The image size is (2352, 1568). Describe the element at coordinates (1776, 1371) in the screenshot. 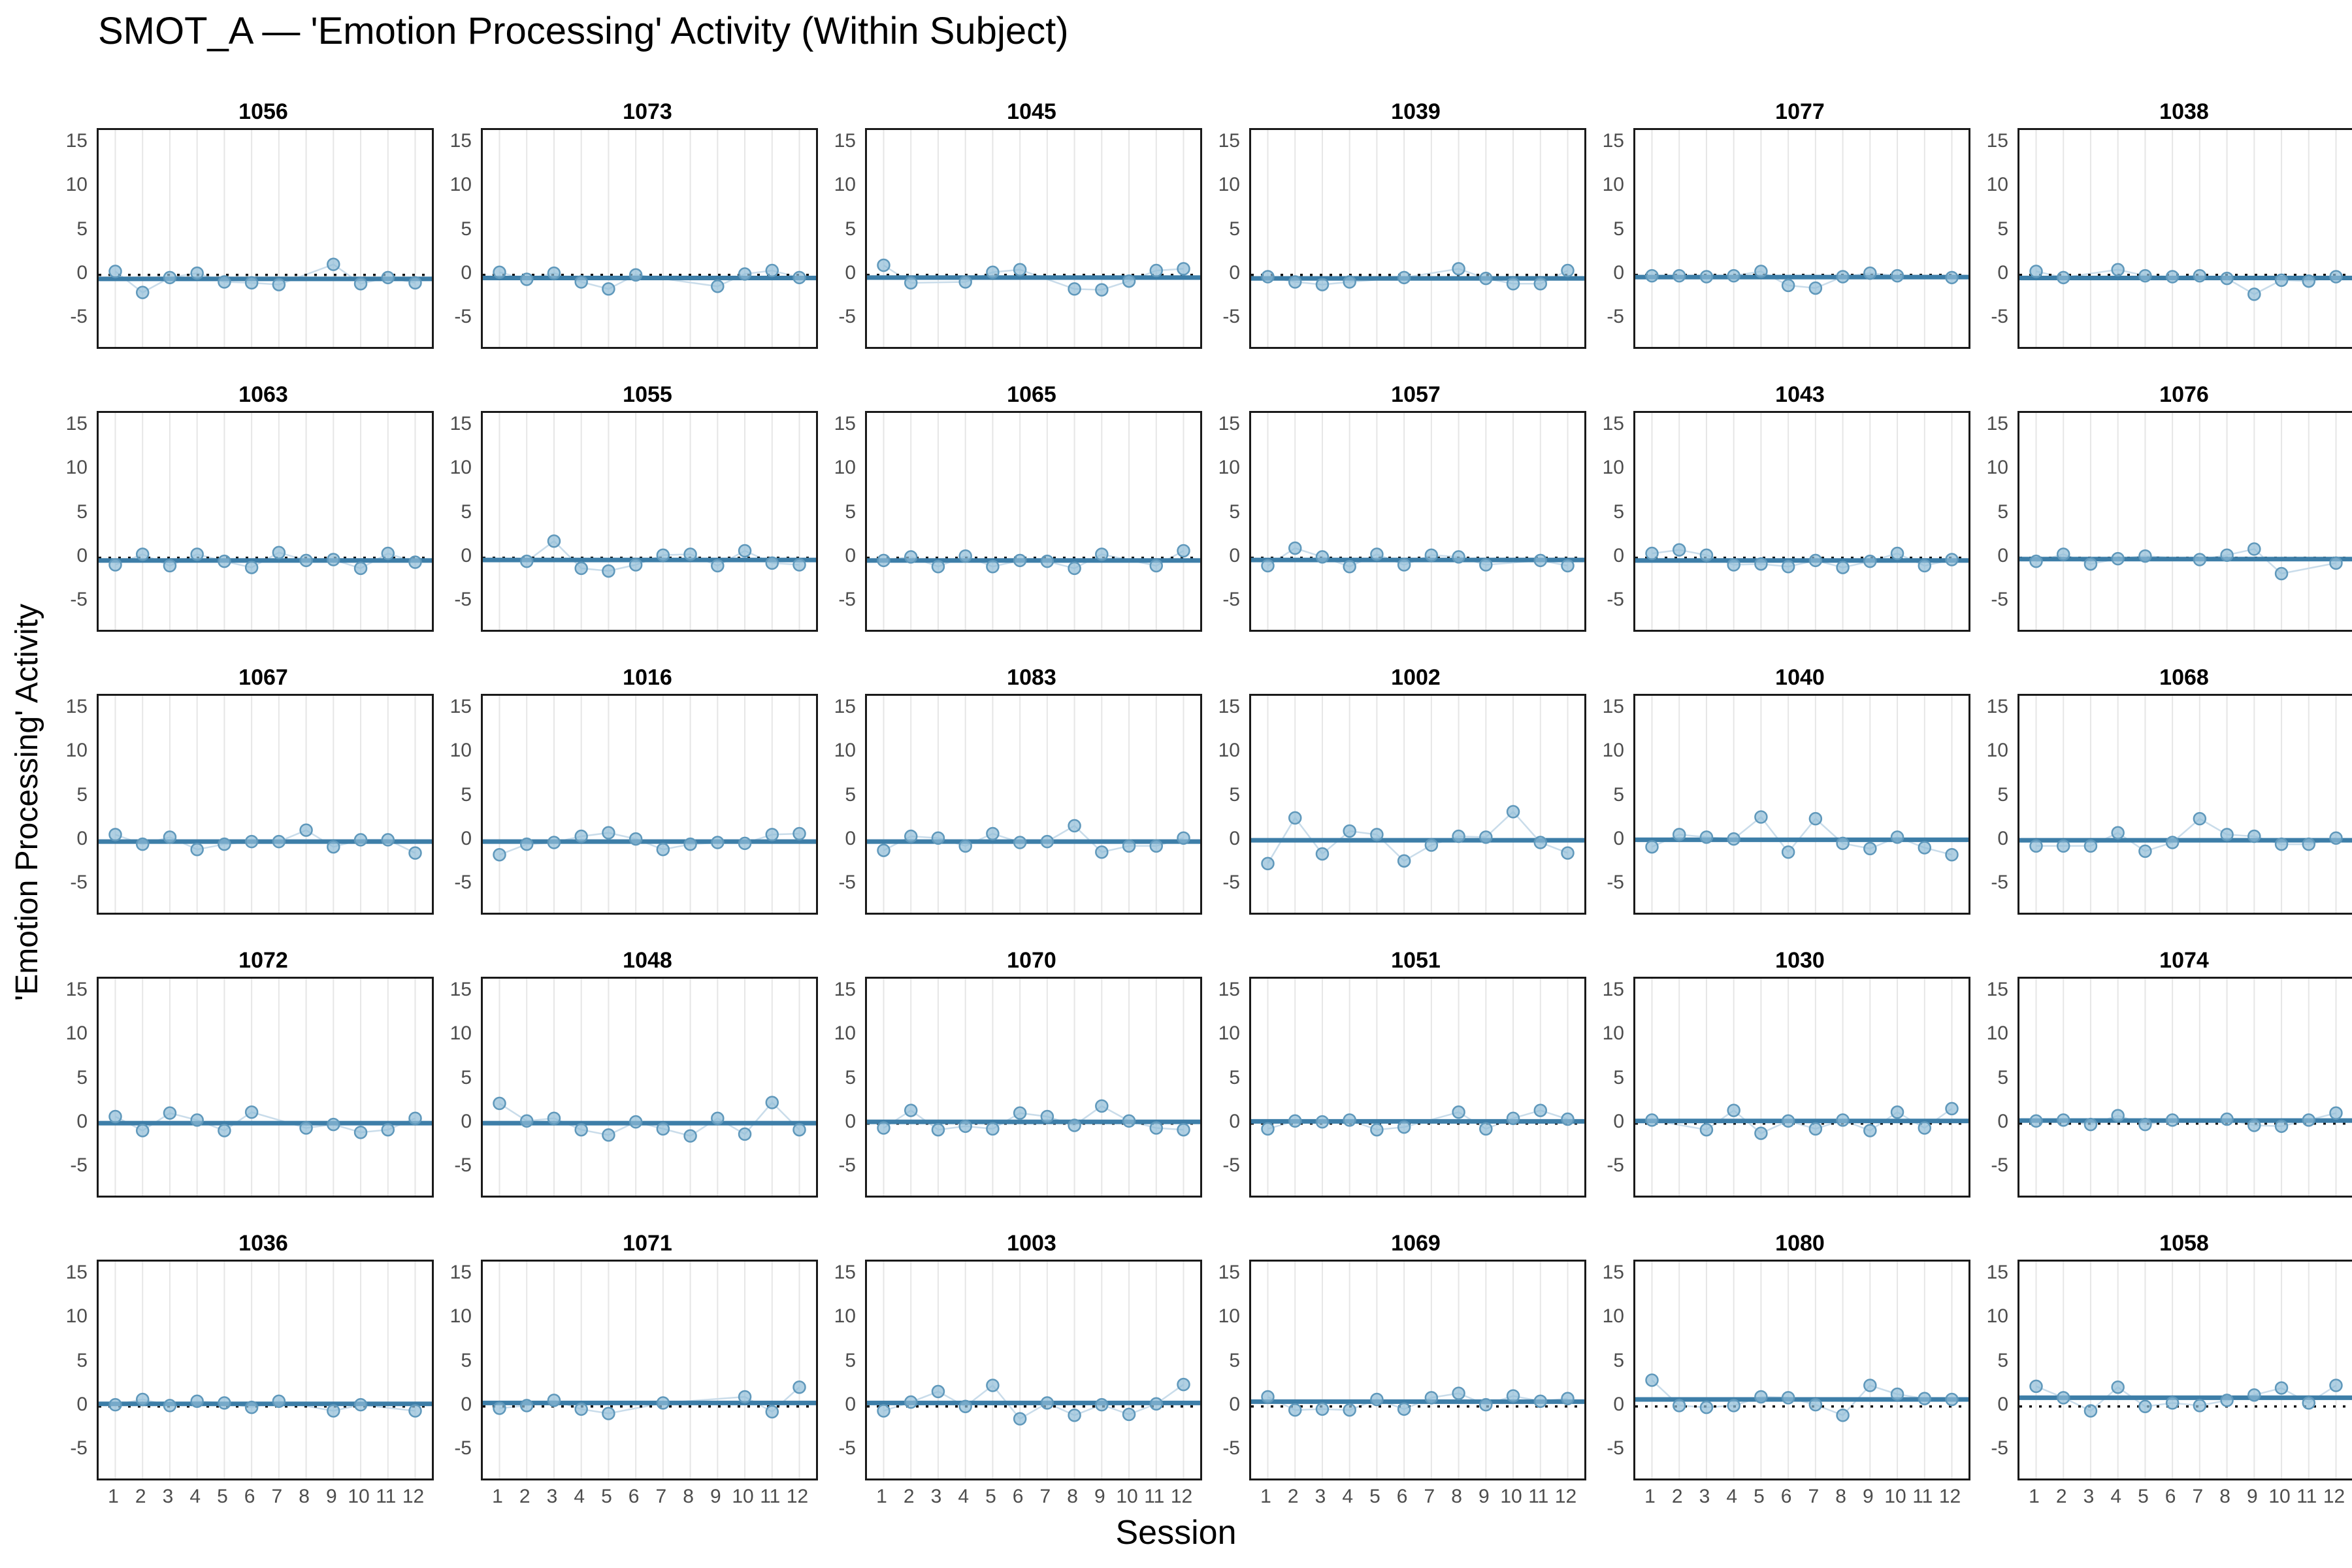

I see `facet-cell-1080: 1080 15 10 5 0 -5 1 2 3 4 5 6 7 8 9 10 11 12` at that location.